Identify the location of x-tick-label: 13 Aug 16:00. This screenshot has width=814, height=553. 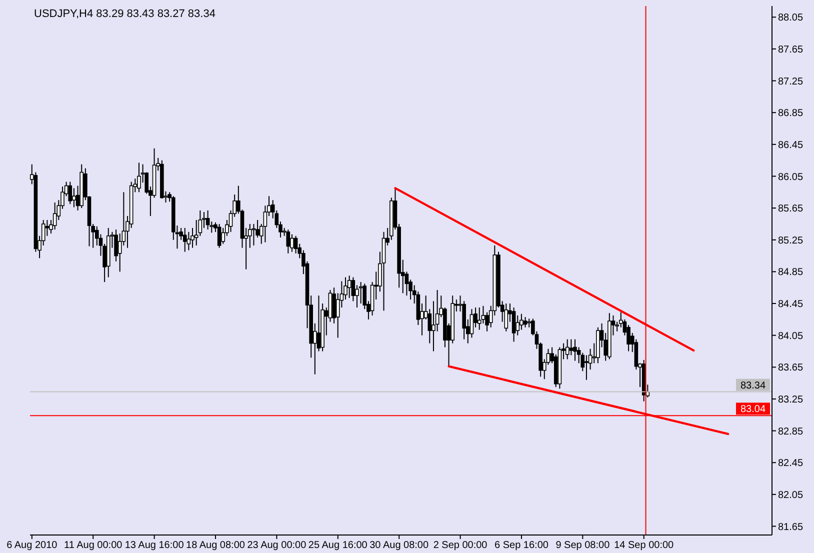
(154, 546).